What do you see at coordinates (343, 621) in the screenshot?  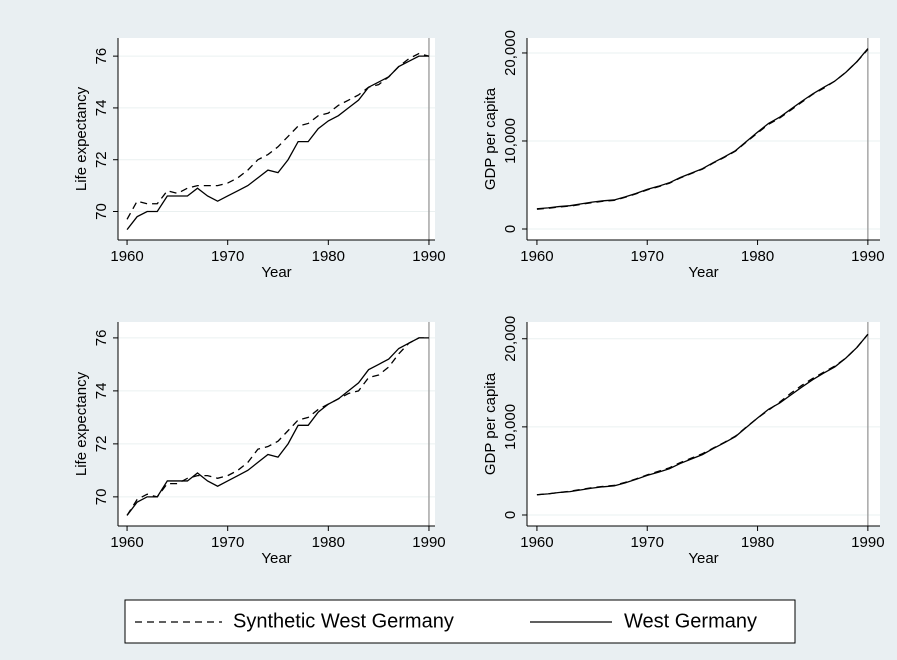 I see `legend-label: Synthetic West Germany` at bounding box center [343, 621].